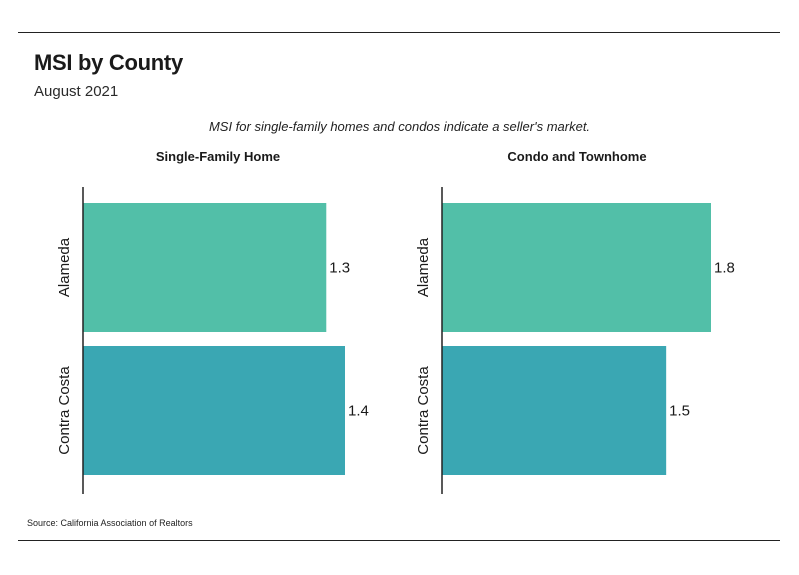 This screenshot has height=575, width=799. Describe the element at coordinates (205, 267) in the screenshot. I see `bar-single-family-alameda` at that location.